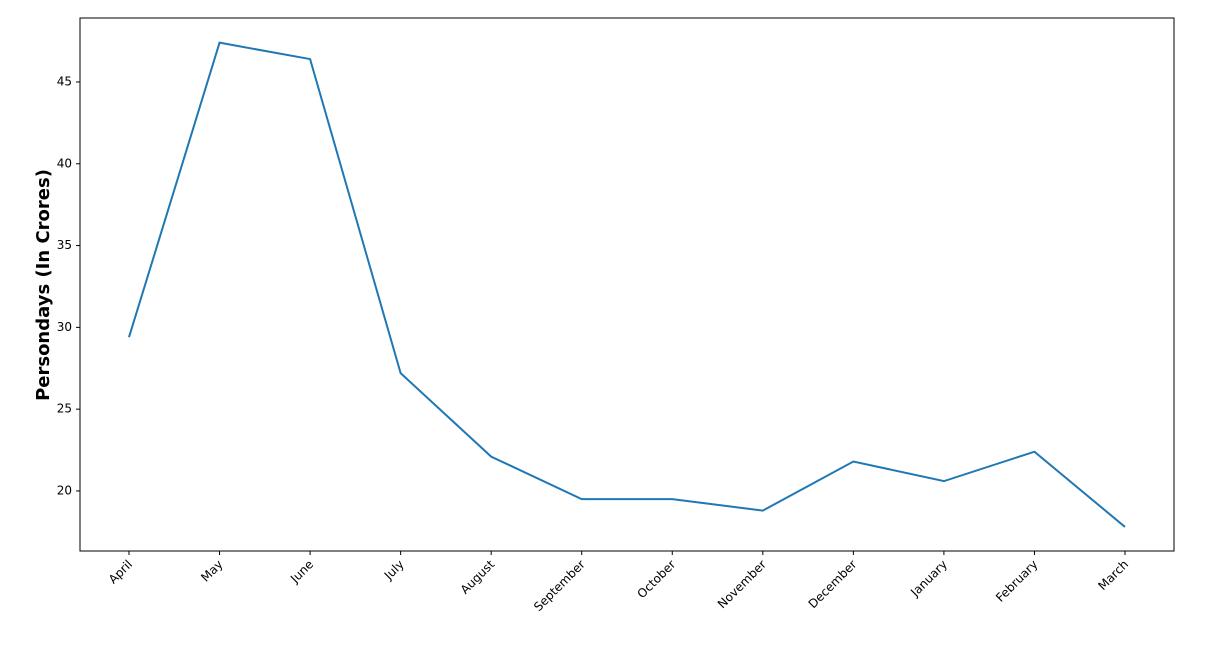 This screenshot has width=1215, height=649. What do you see at coordinates (1113, 575) in the screenshot?
I see `x-tick-label: March` at bounding box center [1113, 575].